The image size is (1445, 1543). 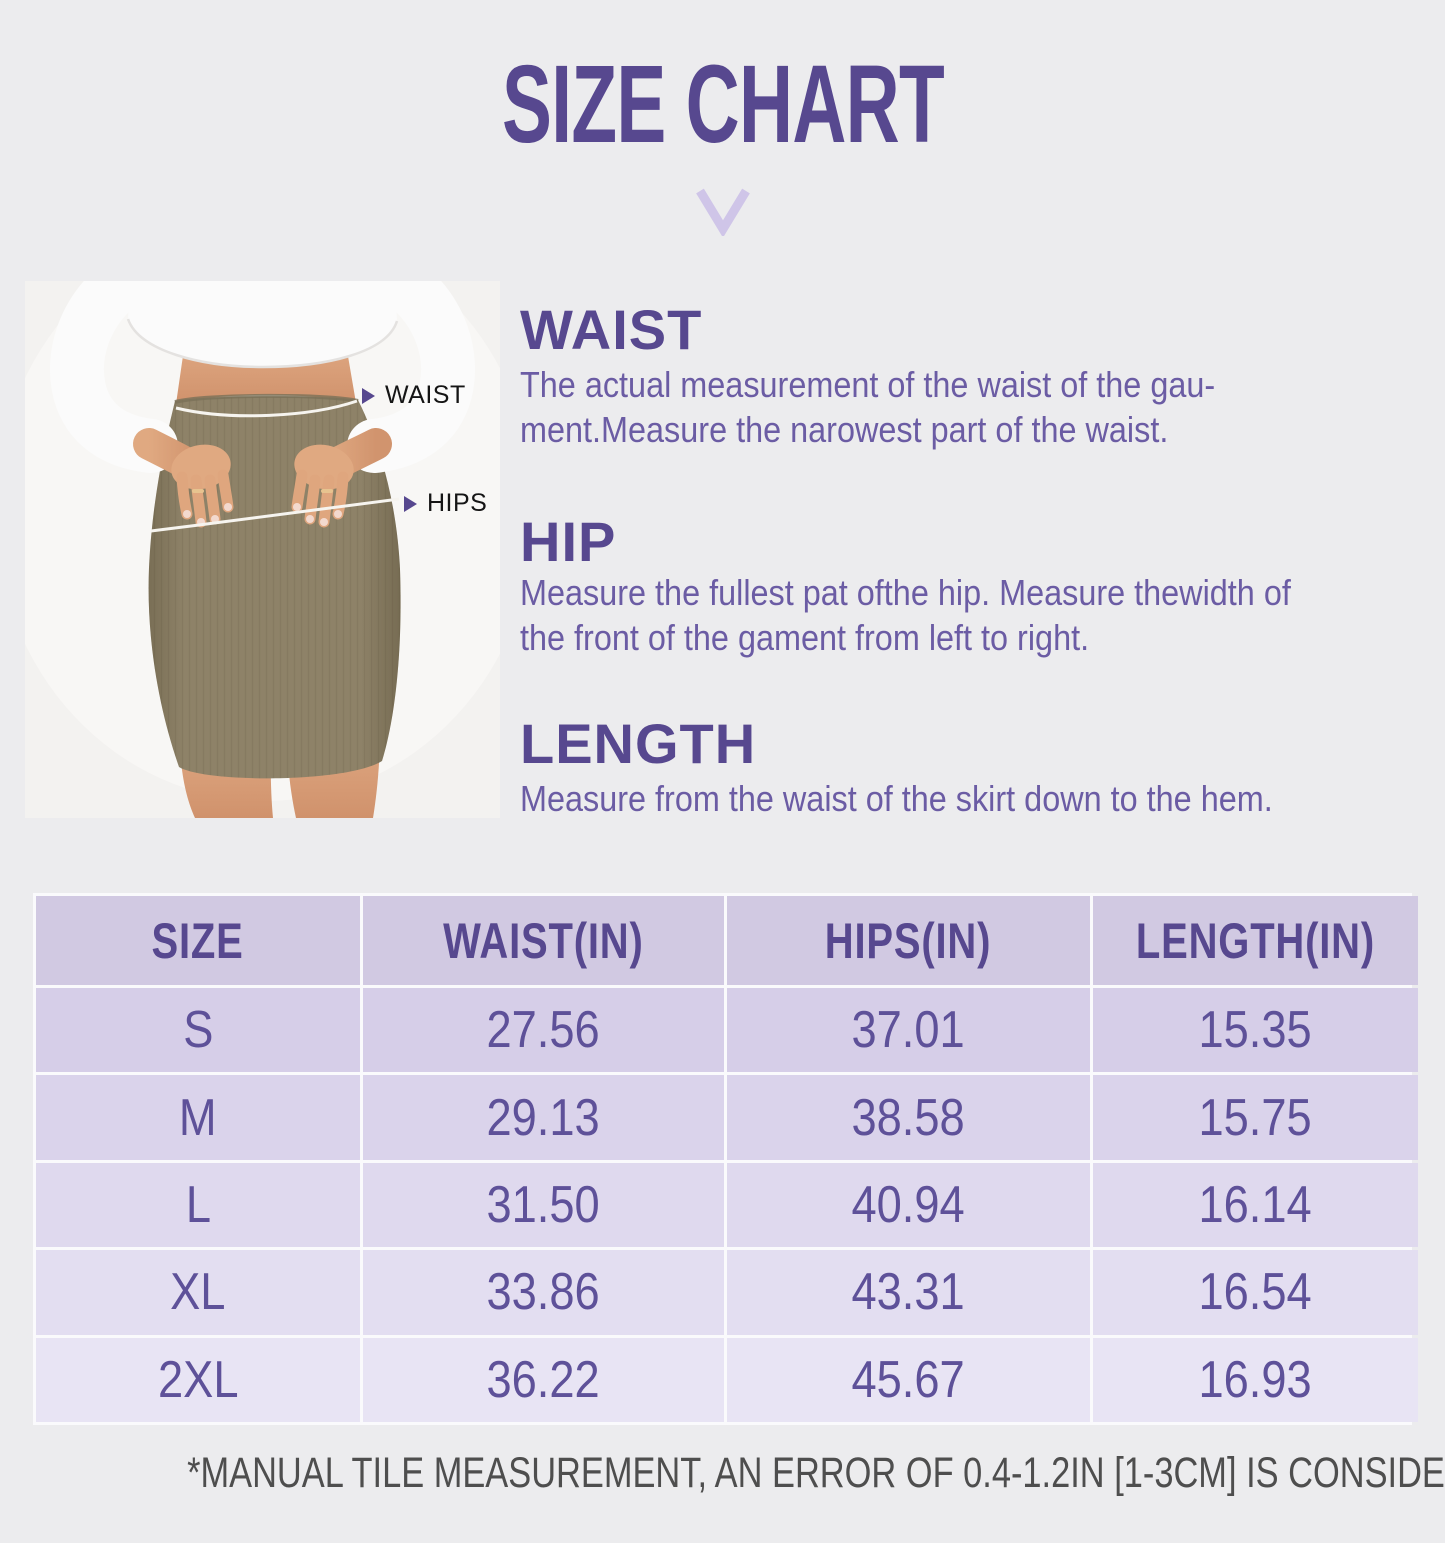 What do you see at coordinates (262, 324) in the screenshot?
I see `crop-top` at bounding box center [262, 324].